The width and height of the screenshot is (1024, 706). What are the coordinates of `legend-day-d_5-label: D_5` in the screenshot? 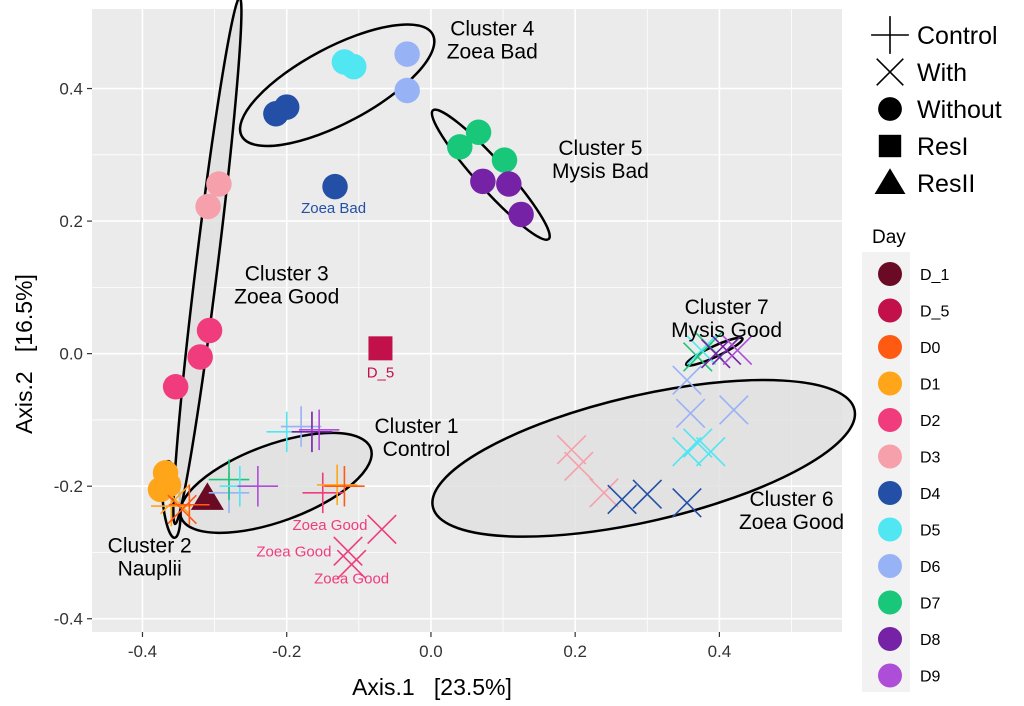 It's located at (934, 312).